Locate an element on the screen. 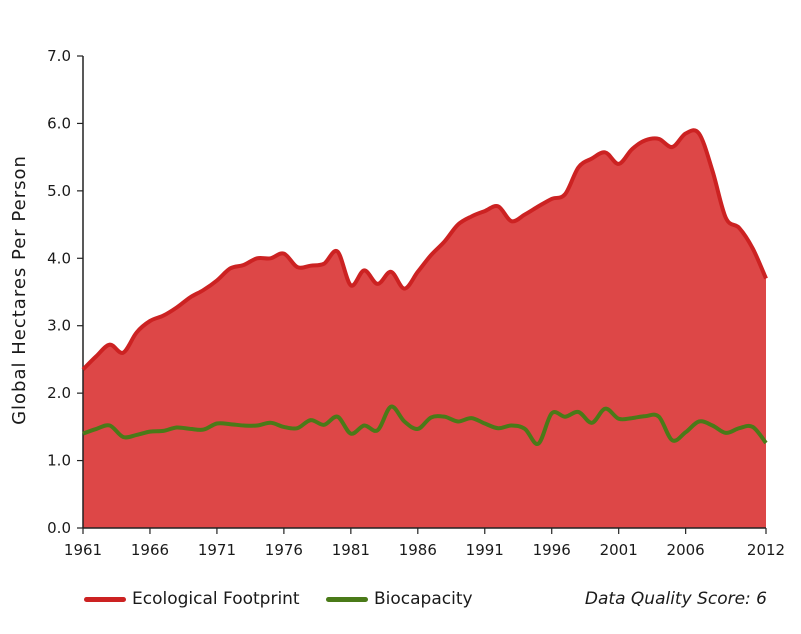 Image resolution: width=801 pixels, height=634 pixels. x-tick-label: 1991 is located at coordinates (485, 550).